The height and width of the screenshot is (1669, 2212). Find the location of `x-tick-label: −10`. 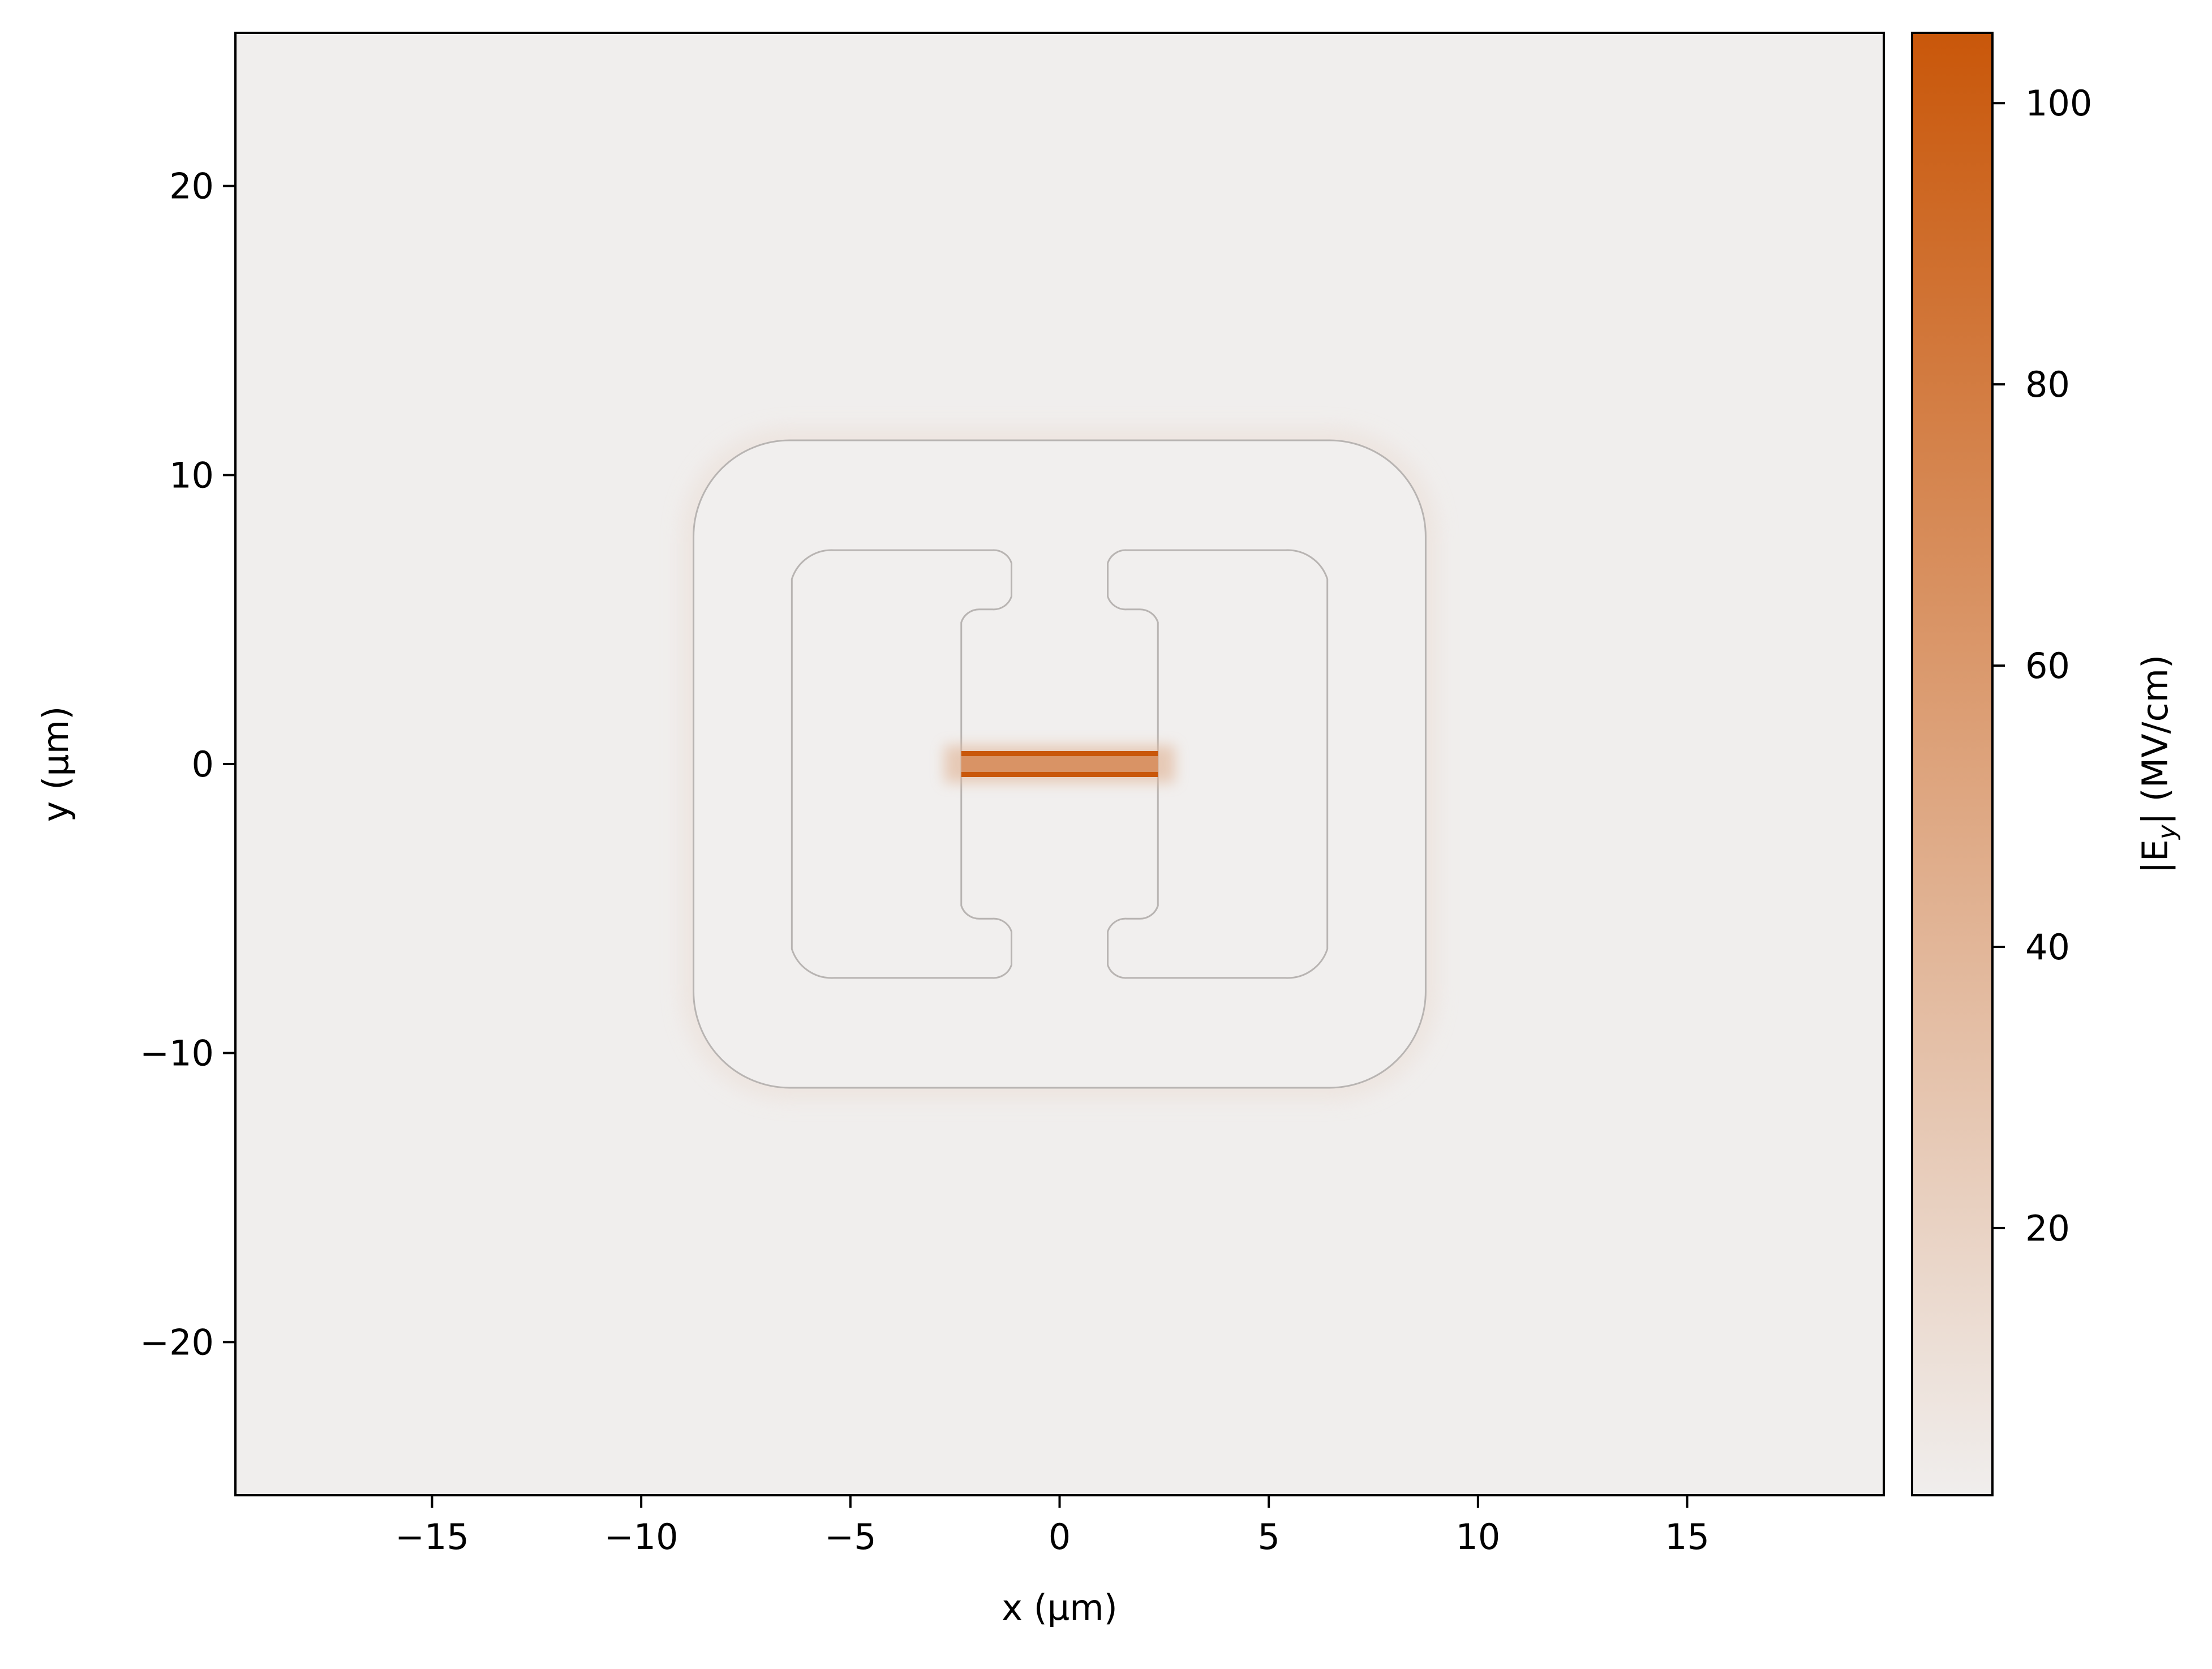

x-tick-label: −10 is located at coordinates (641, 1537).